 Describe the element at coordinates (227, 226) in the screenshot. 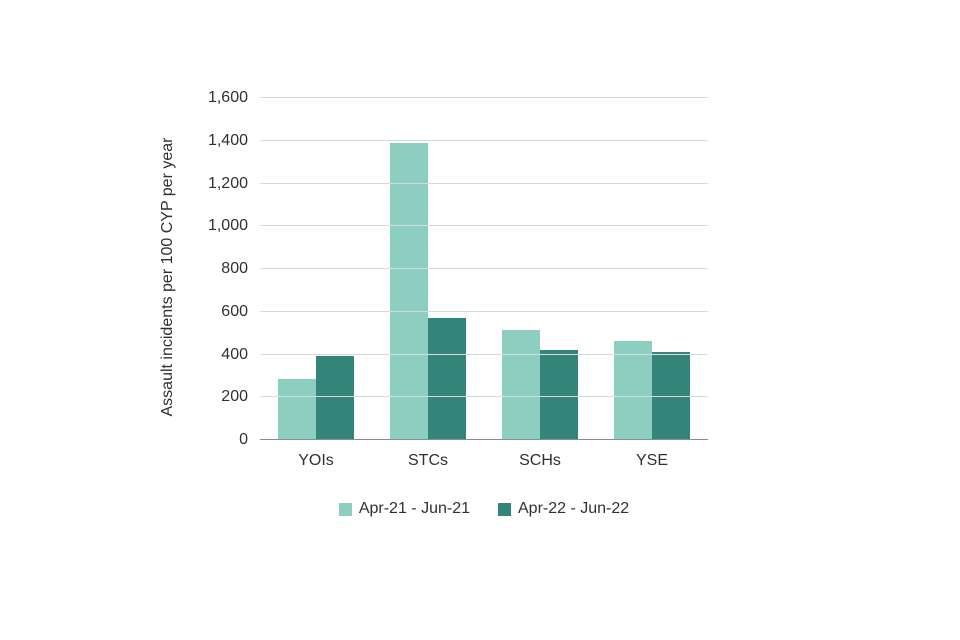

I see `y-tick-label: 1,000` at that location.